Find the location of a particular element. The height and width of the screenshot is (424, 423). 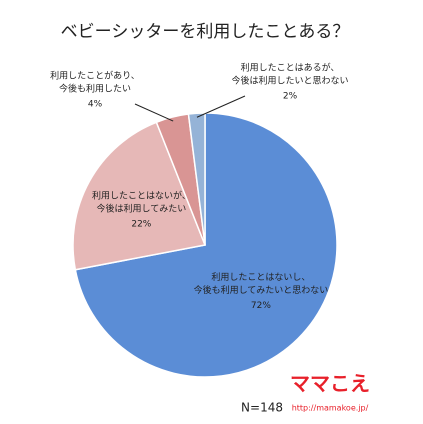

slice-label: 今後は利用してみたい is located at coordinates (142, 209).